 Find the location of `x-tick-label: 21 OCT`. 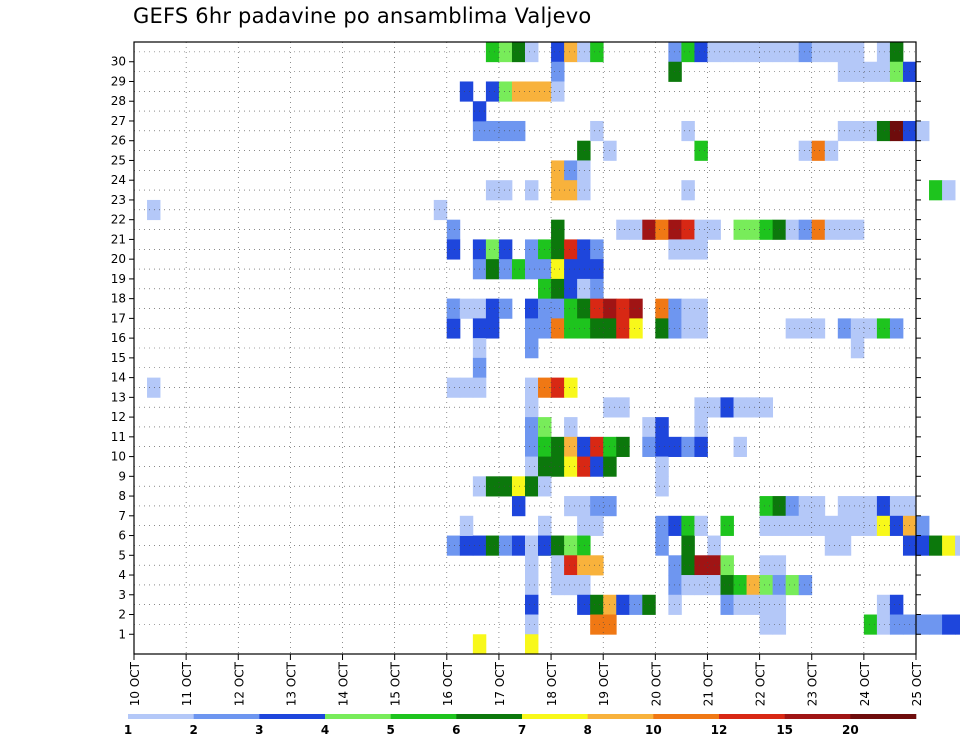

x-tick-label: 21 OCT is located at coordinates (708, 683).